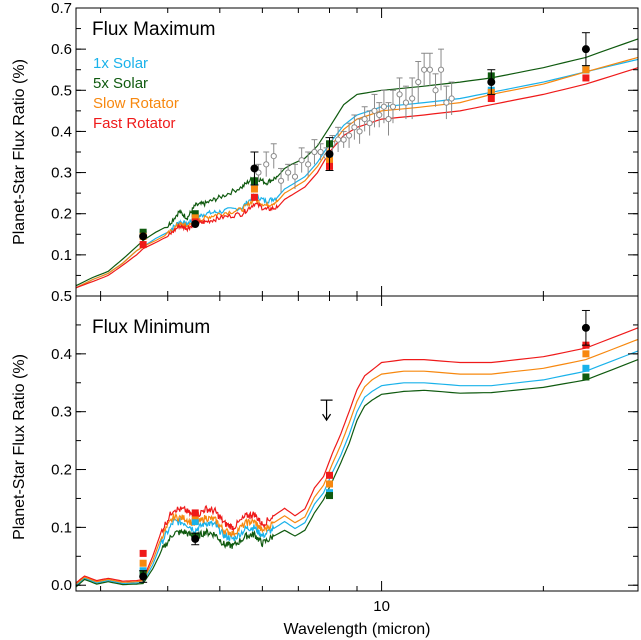 The image size is (641, 640). What do you see at coordinates (134, 123) in the screenshot?
I see `legend-item-fast-rotator: Fast Rotator` at bounding box center [134, 123].